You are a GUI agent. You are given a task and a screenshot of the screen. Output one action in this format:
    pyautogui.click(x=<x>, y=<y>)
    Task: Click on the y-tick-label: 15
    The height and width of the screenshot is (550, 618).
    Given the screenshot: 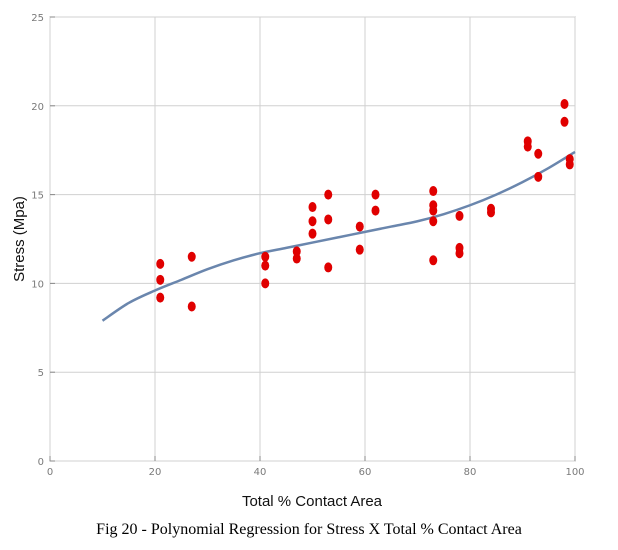 What is the action you would take?
    pyautogui.click(x=37, y=196)
    